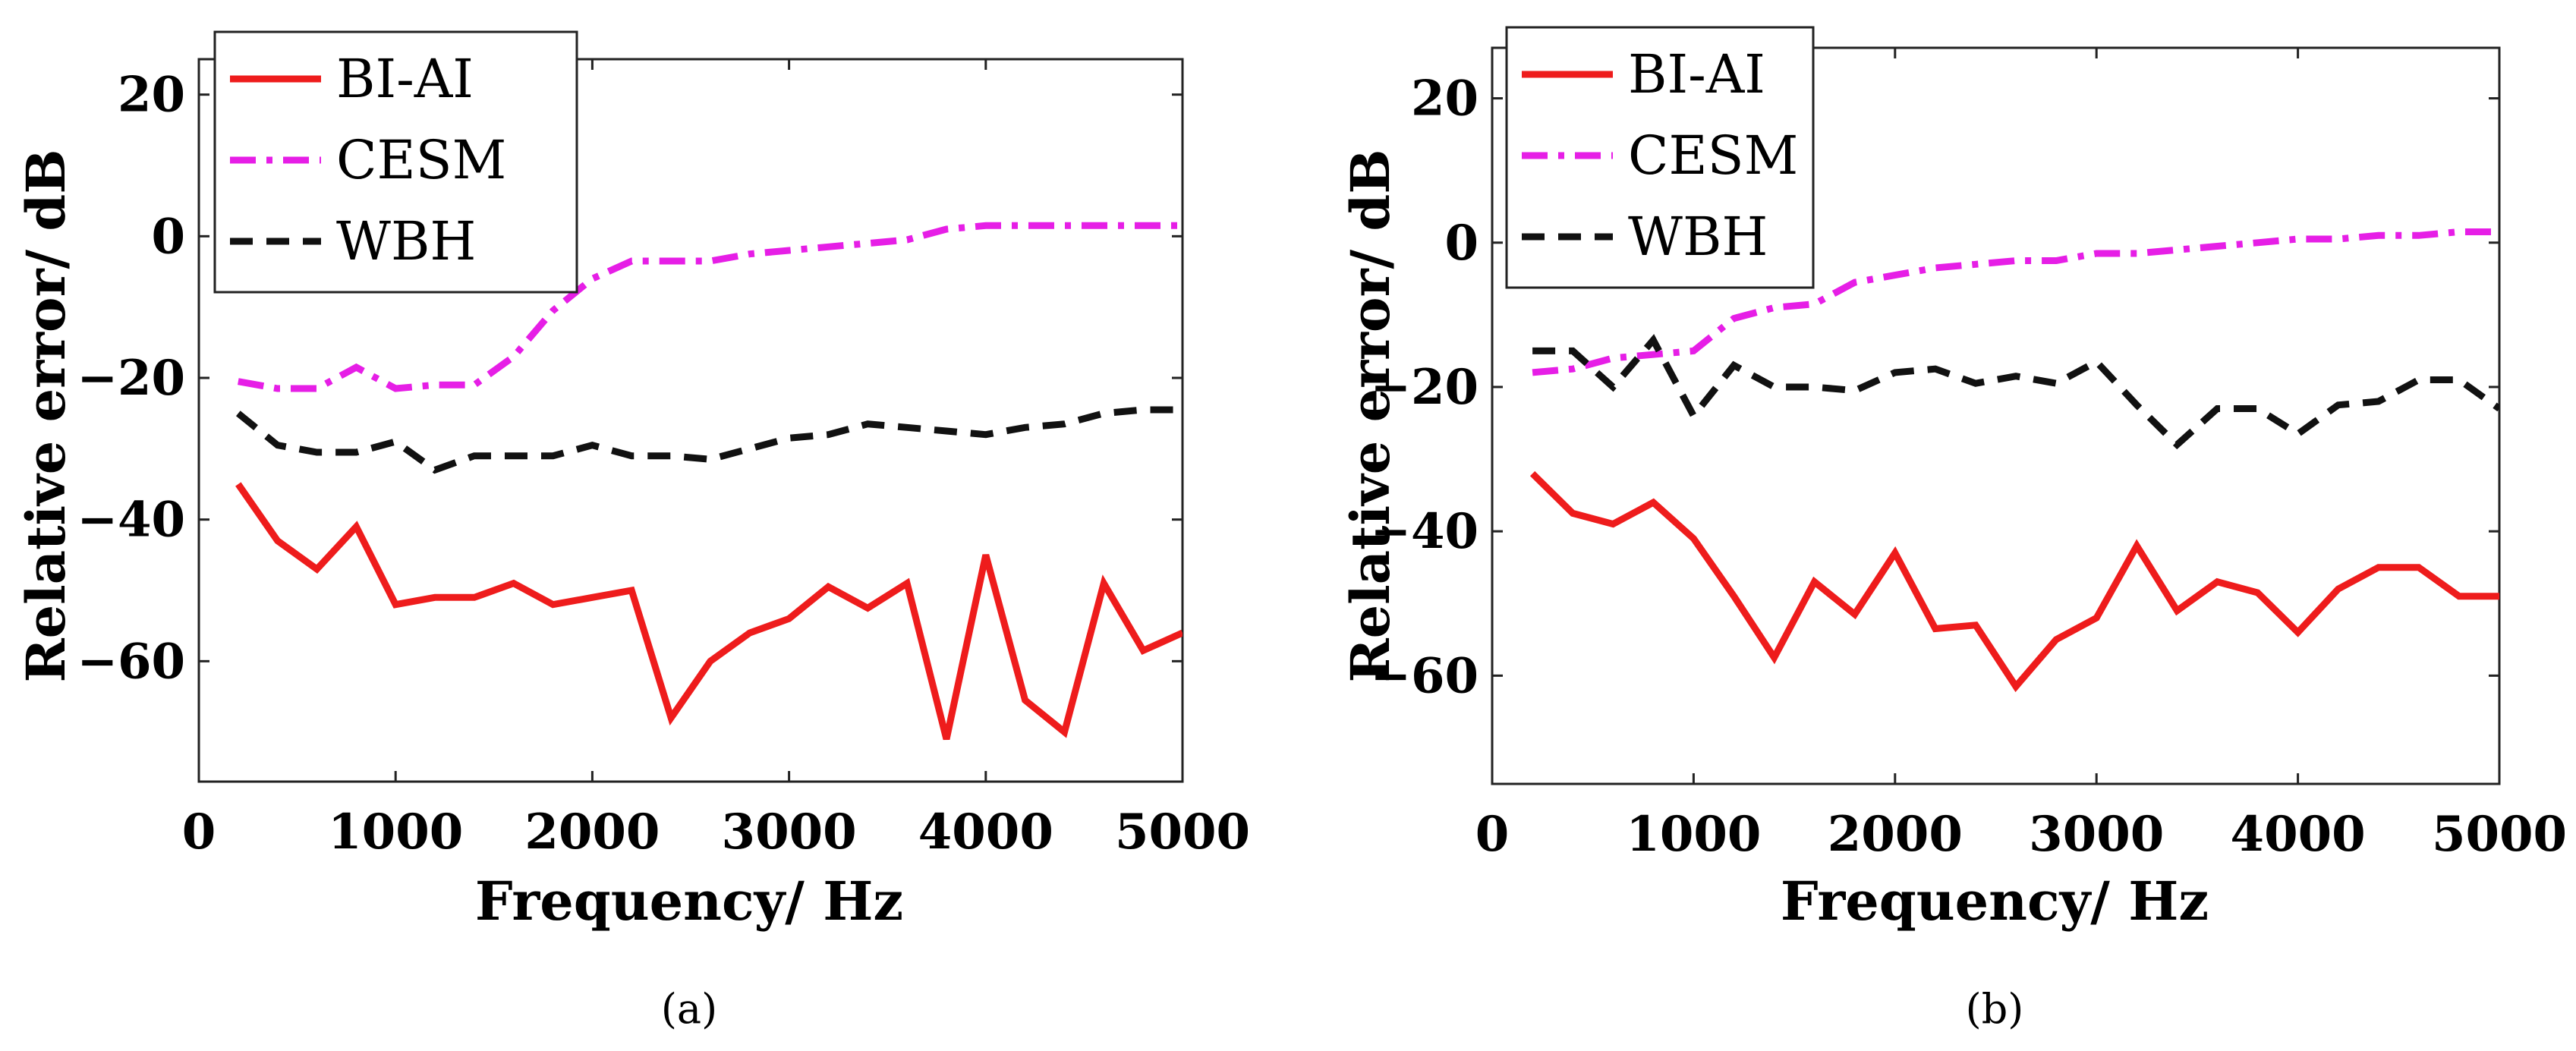  What do you see at coordinates (689, 1009) in the screenshot?
I see `panel-caption: (a)` at bounding box center [689, 1009].